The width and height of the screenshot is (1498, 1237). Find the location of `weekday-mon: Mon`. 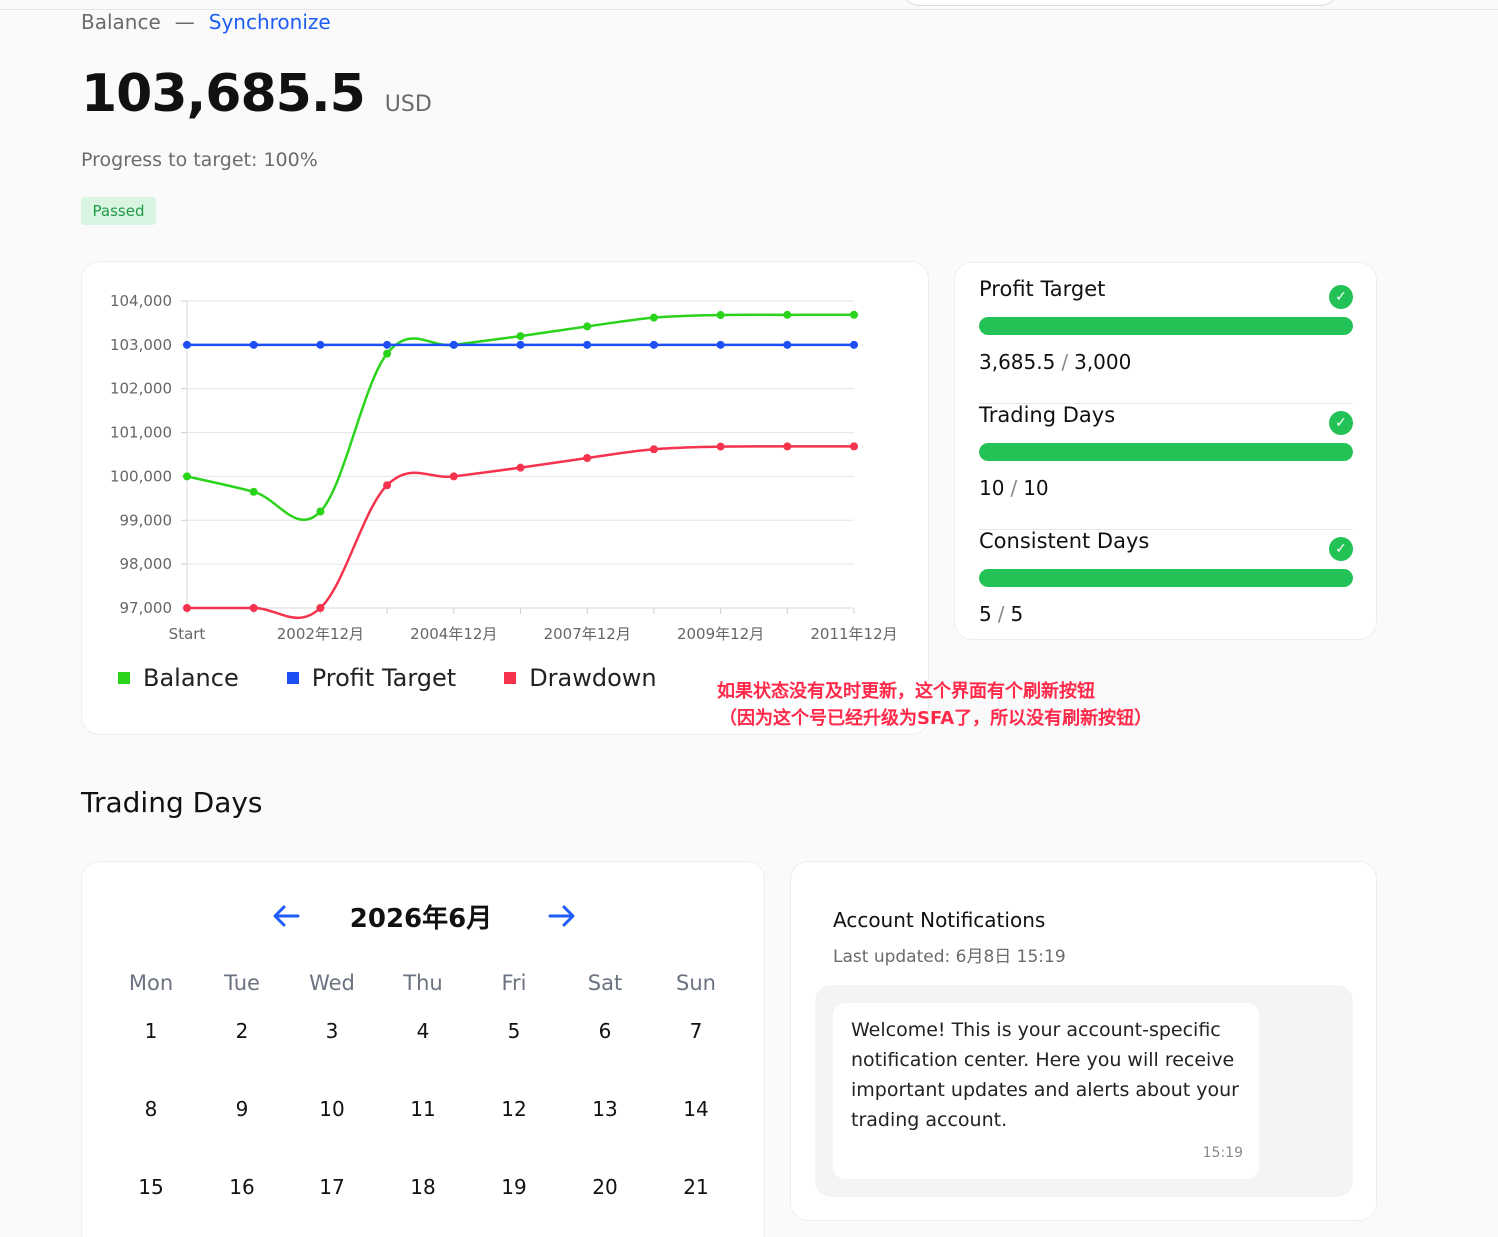

weekday-mon: Mon is located at coordinates (151, 983).